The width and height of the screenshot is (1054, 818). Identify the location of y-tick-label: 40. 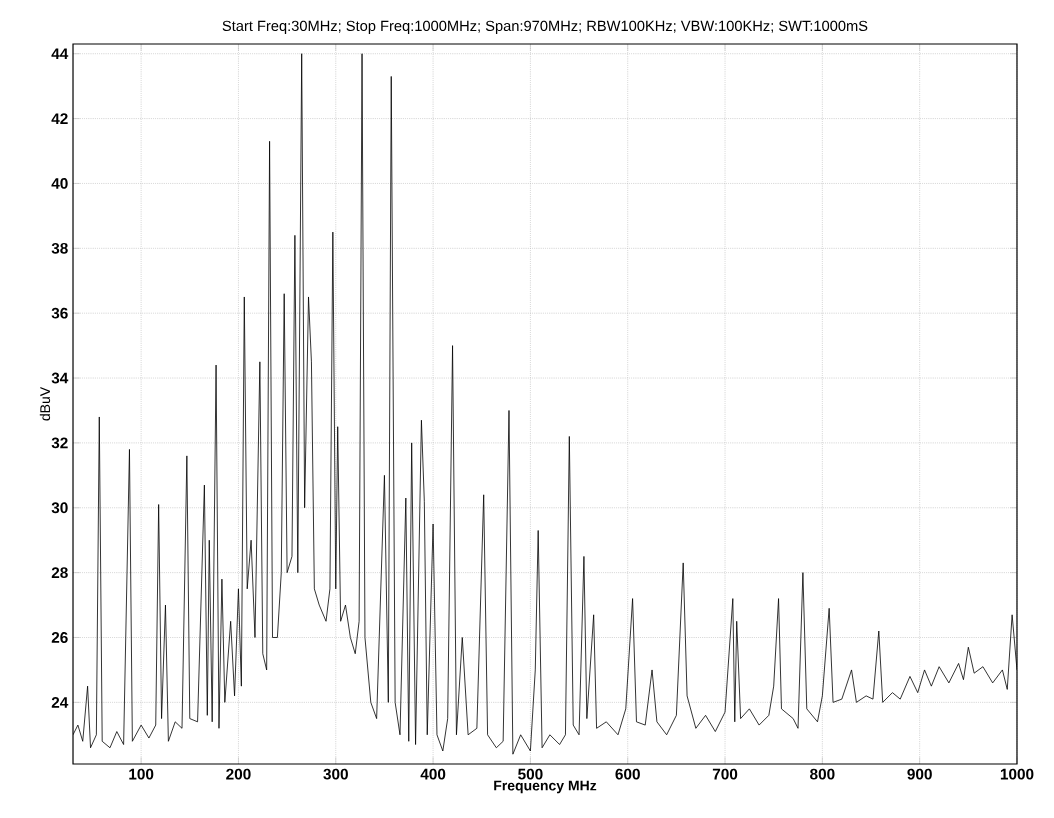
(59, 183).